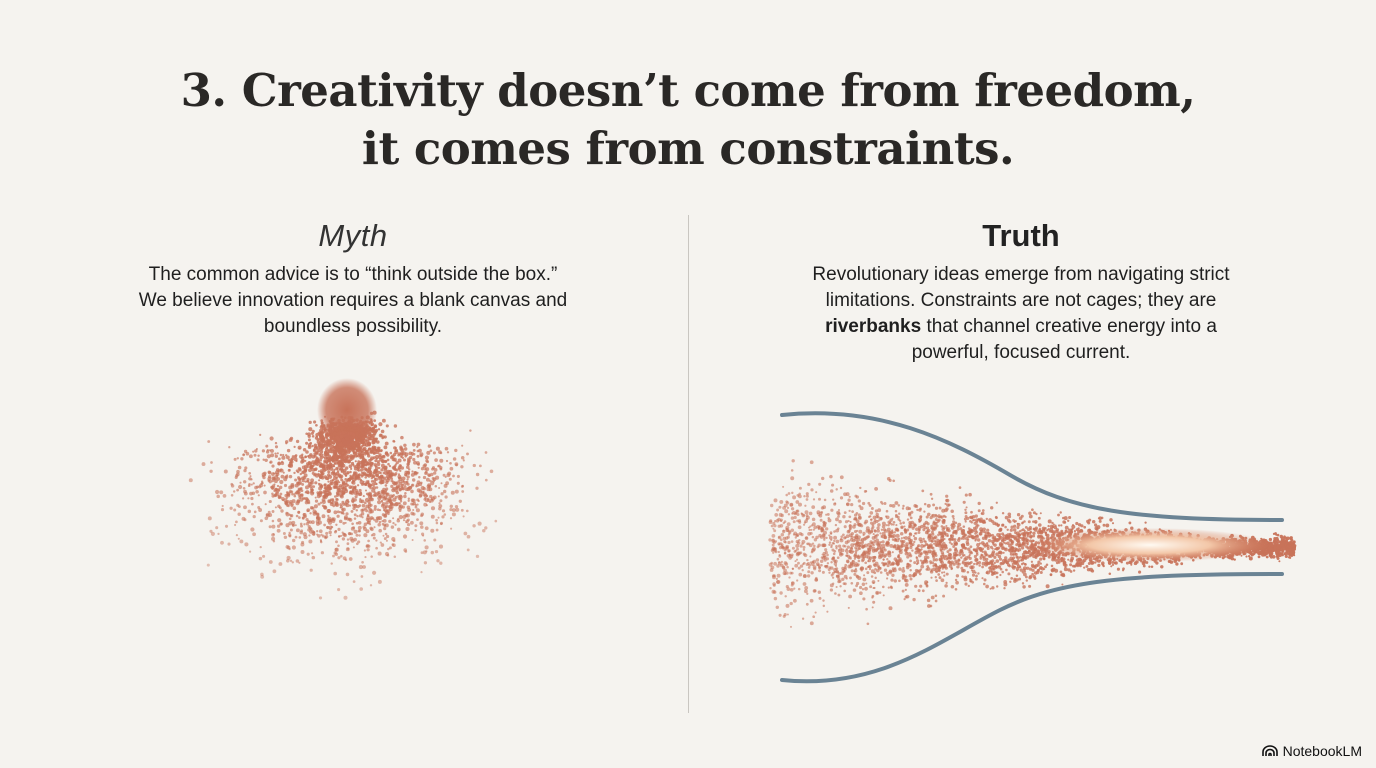 This screenshot has height=768, width=1376. What do you see at coordinates (353, 235) in the screenshot?
I see `myth-heading: Myth` at bounding box center [353, 235].